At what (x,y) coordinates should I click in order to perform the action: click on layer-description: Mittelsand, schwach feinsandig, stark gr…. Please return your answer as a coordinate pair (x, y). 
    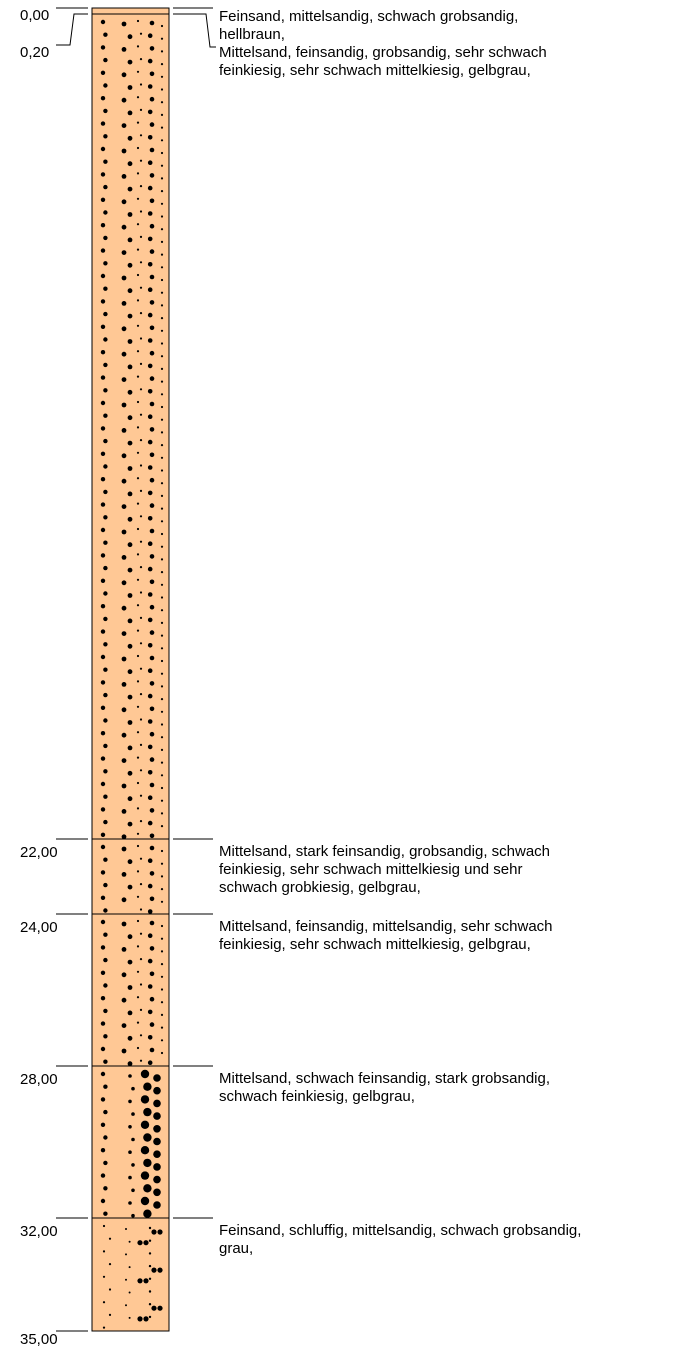
    Looking at the image, I should click on (384, 1088).